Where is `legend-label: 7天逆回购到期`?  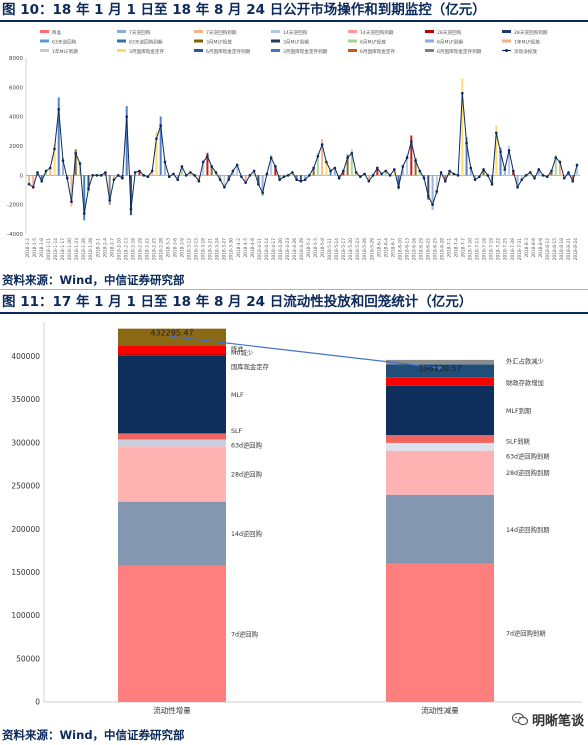 legend-label: 7天逆回购到期 is located at coordinates (221, 32).